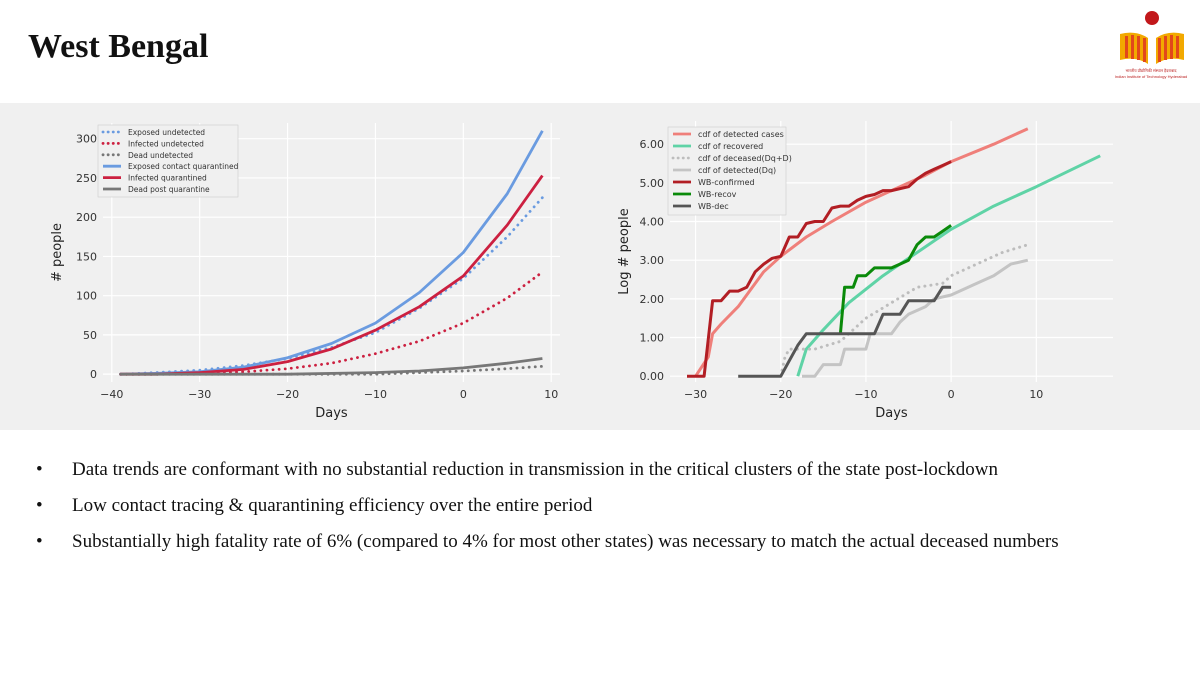  I want to click on series-line-wb-recov, so click(895, 279).